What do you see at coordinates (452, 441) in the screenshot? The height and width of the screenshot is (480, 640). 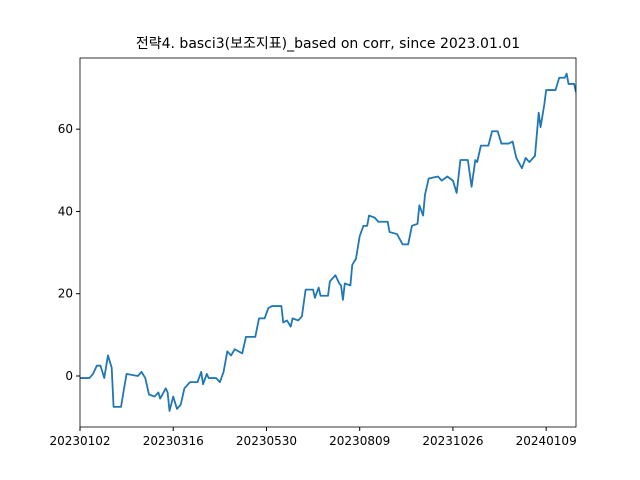 I see `x-tick-label: 20231026` at bounding box center [452, 441].